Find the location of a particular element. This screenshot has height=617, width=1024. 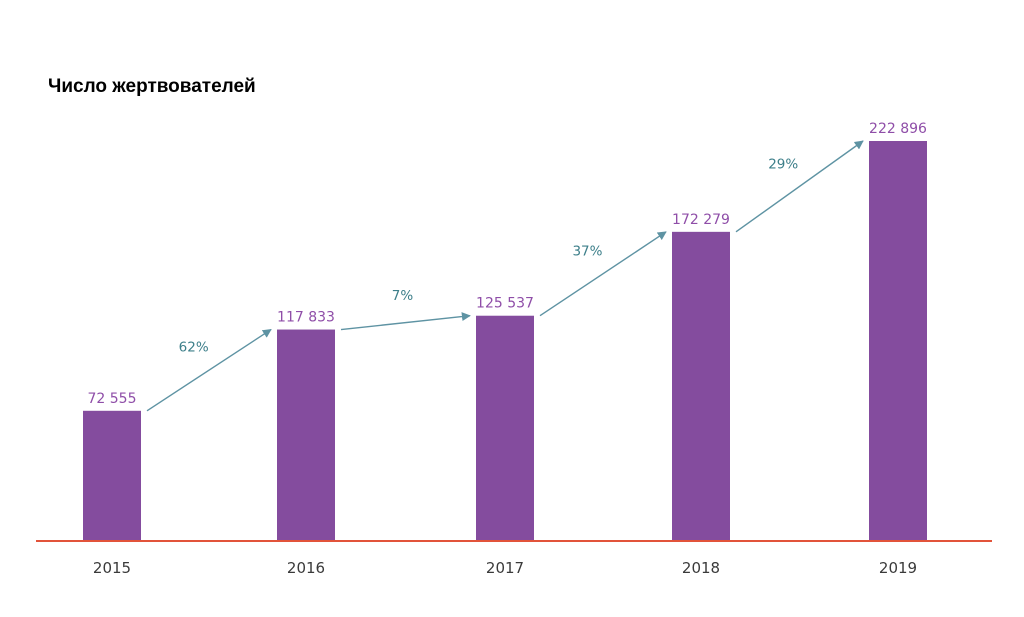

value-label: 117 833 is located at coordinates (306, 318).